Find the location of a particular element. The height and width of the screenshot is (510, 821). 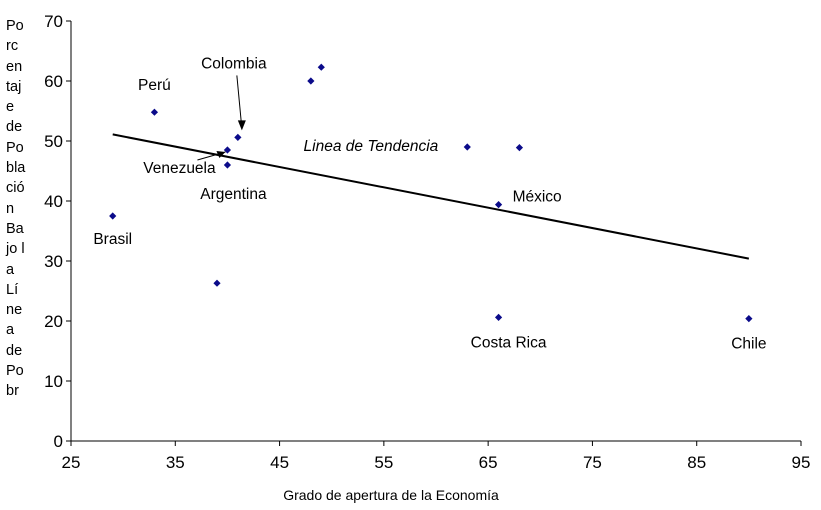

y-tick-label: 50 is located at coordinates (53, 141).